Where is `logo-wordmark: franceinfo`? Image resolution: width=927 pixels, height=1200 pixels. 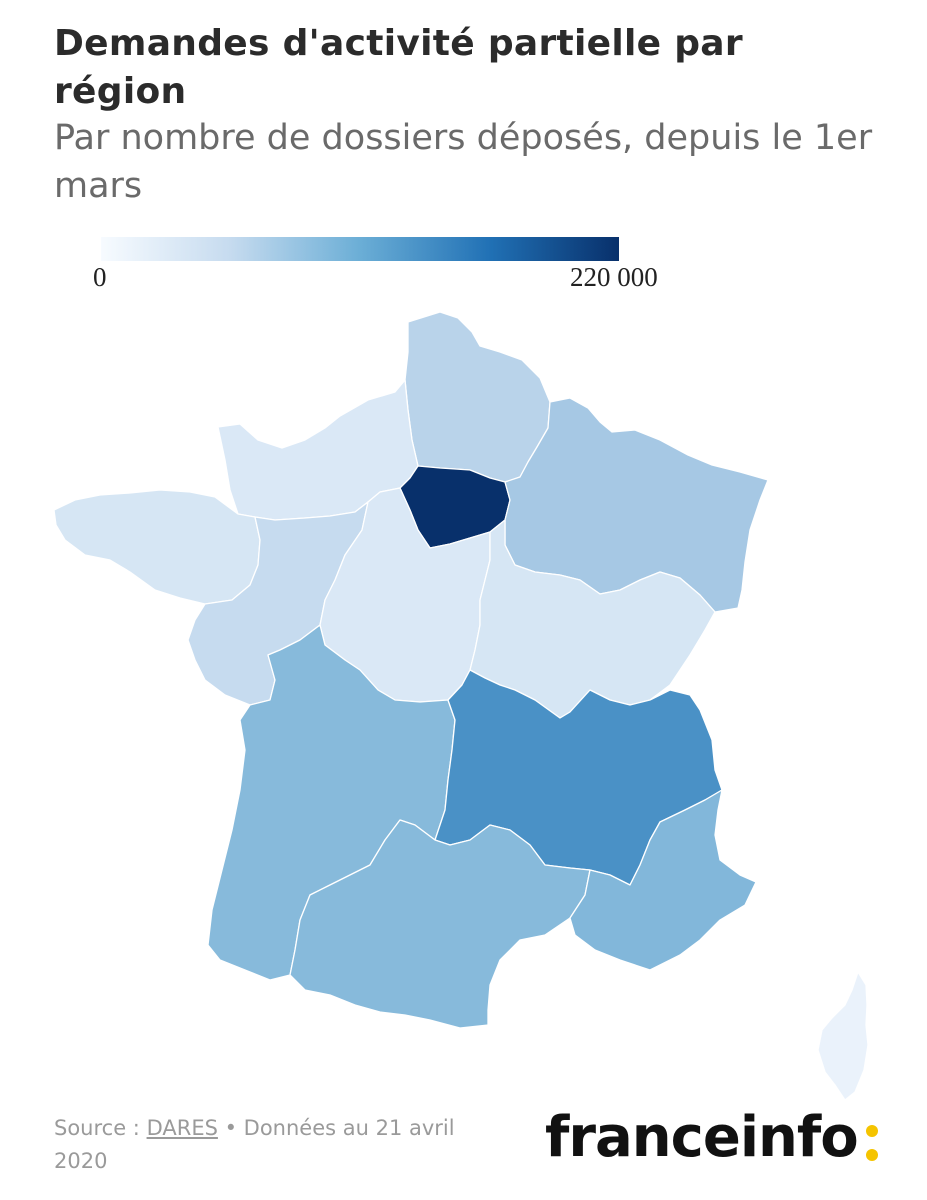 logo-wordmark: franceinfo is located at coordinates (702, 1137).